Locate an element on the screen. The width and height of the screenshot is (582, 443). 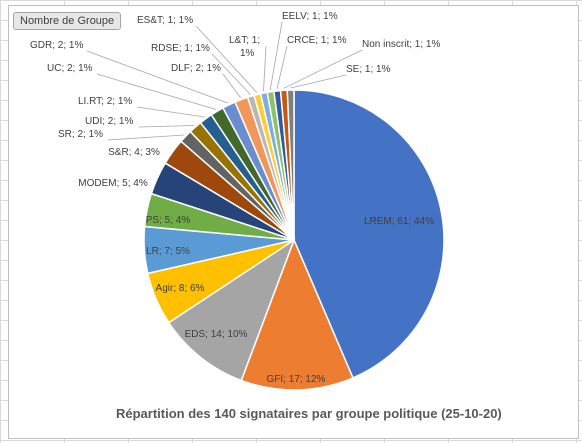
data-label-non-inscrit: Non inscrit; 1; 1% is located at coordinates (401, 44).